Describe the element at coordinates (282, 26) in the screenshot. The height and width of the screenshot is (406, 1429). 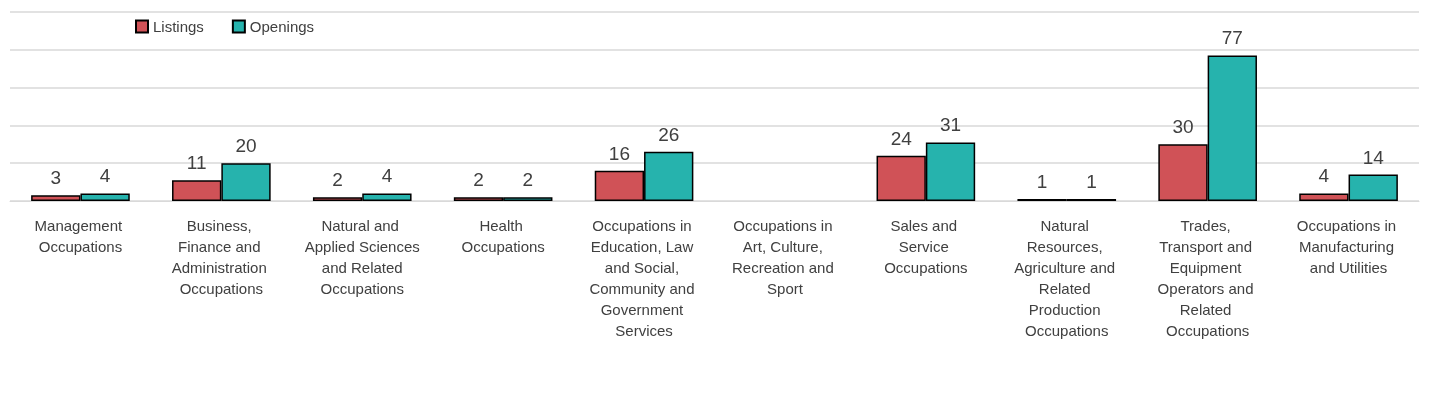
I see `legend-label: Openings` at that location.